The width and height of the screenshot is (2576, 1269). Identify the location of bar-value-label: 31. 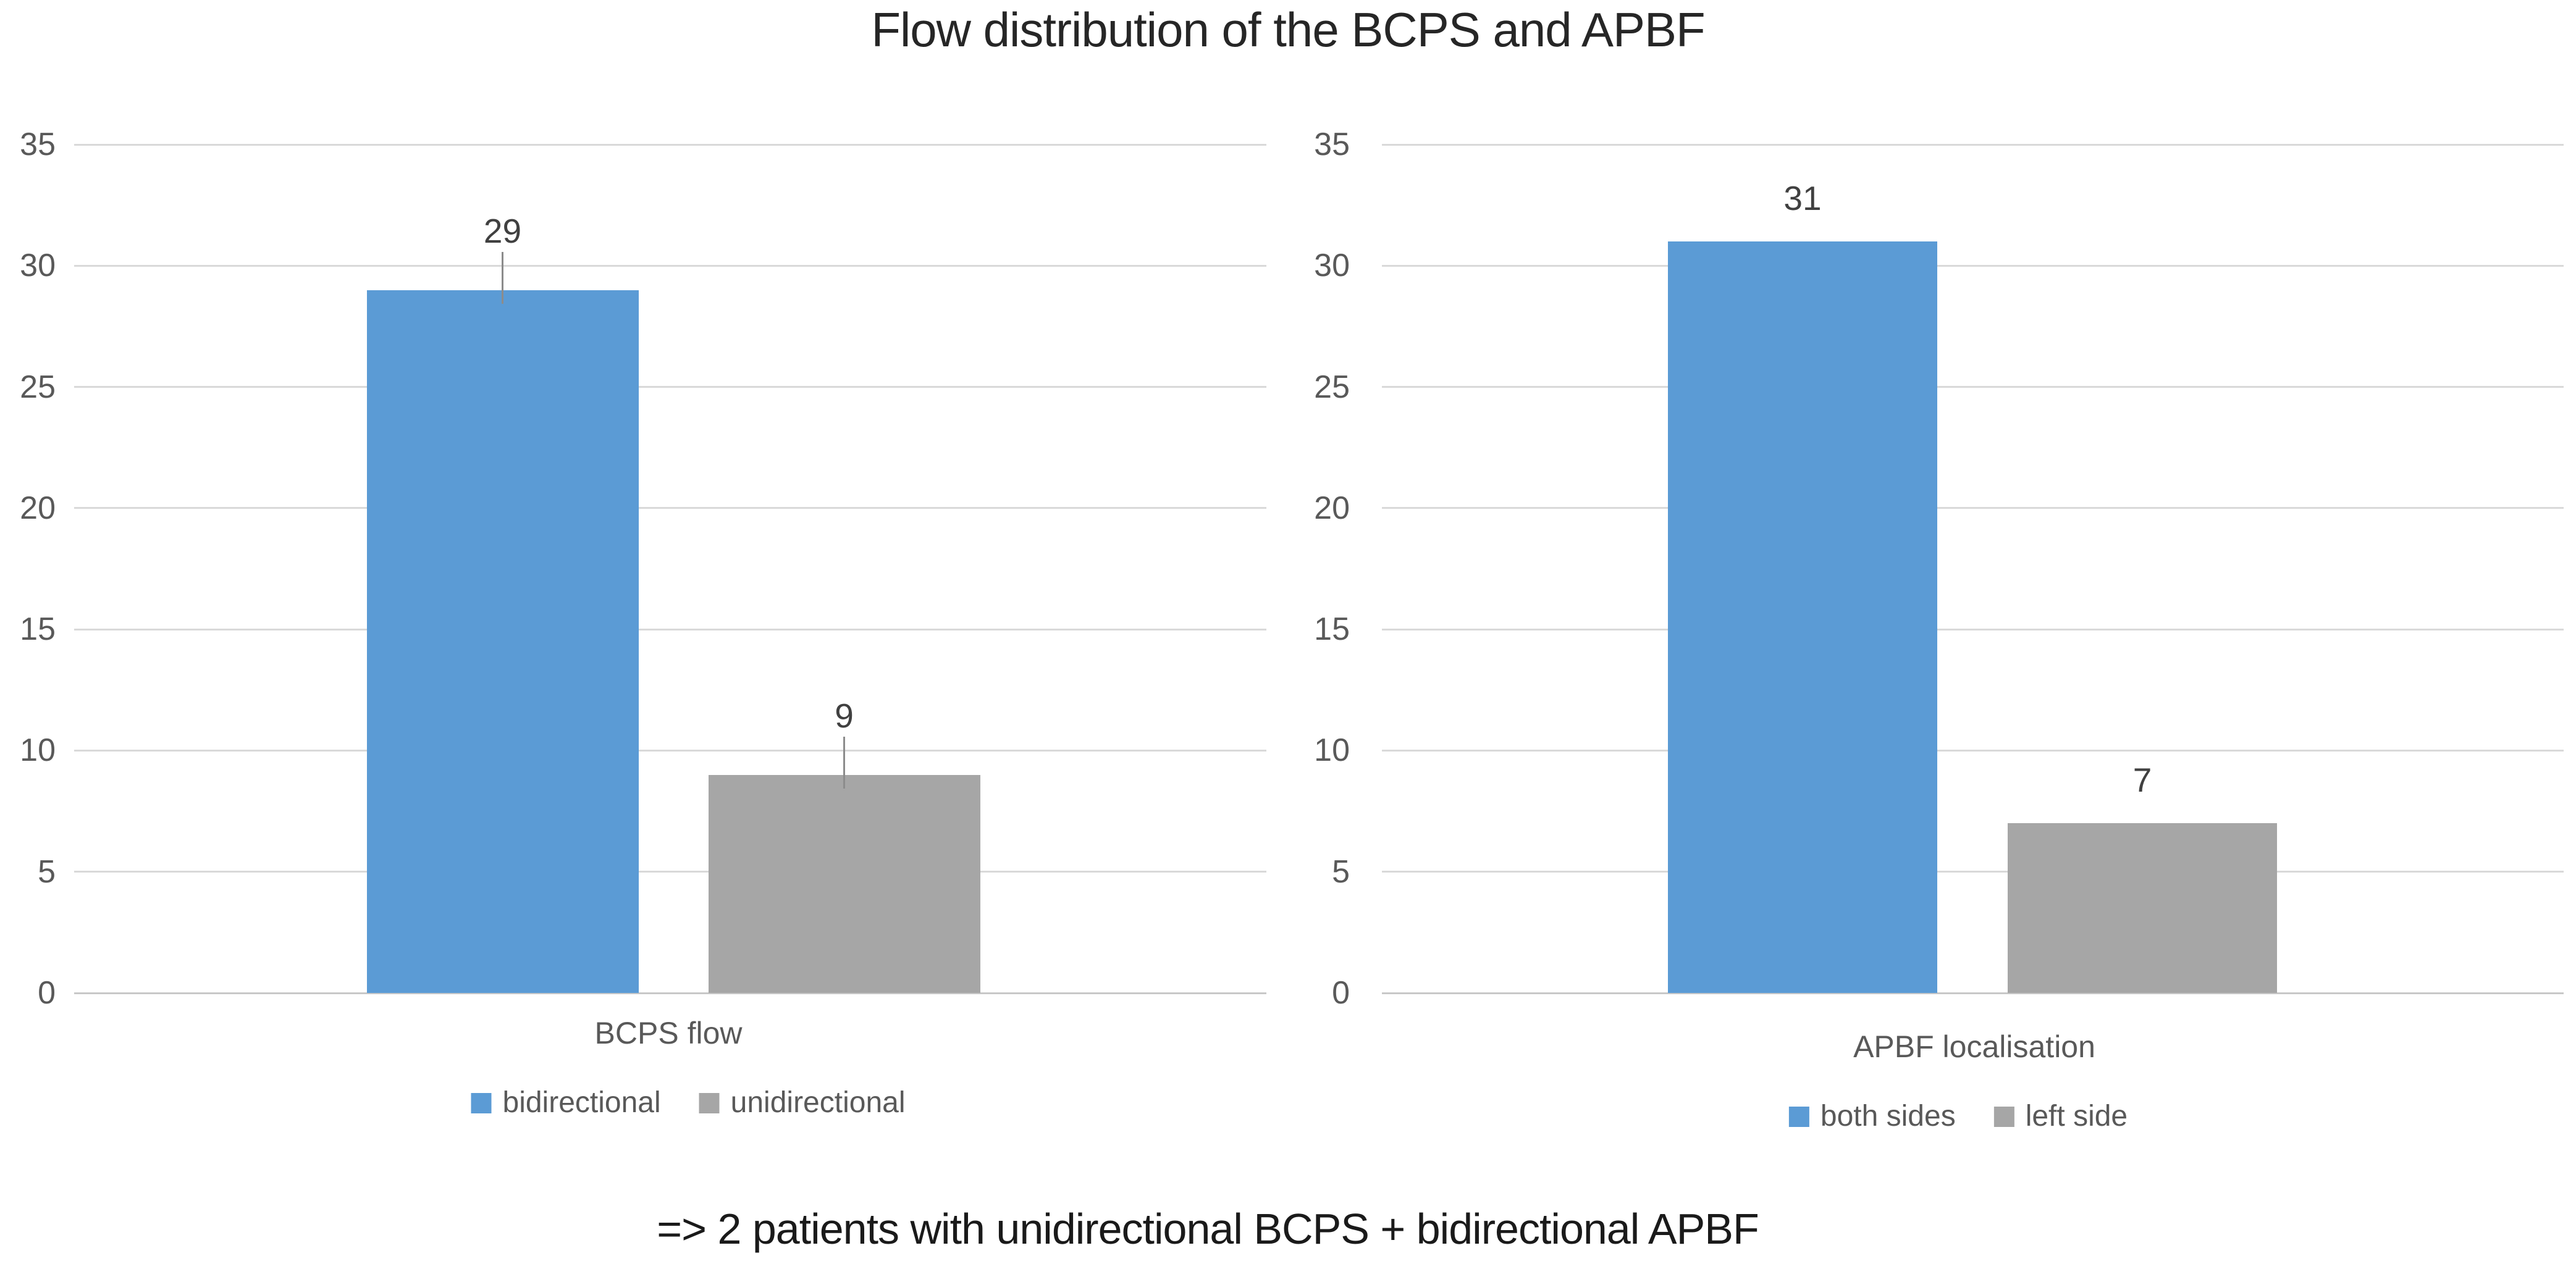
(1802, 198).